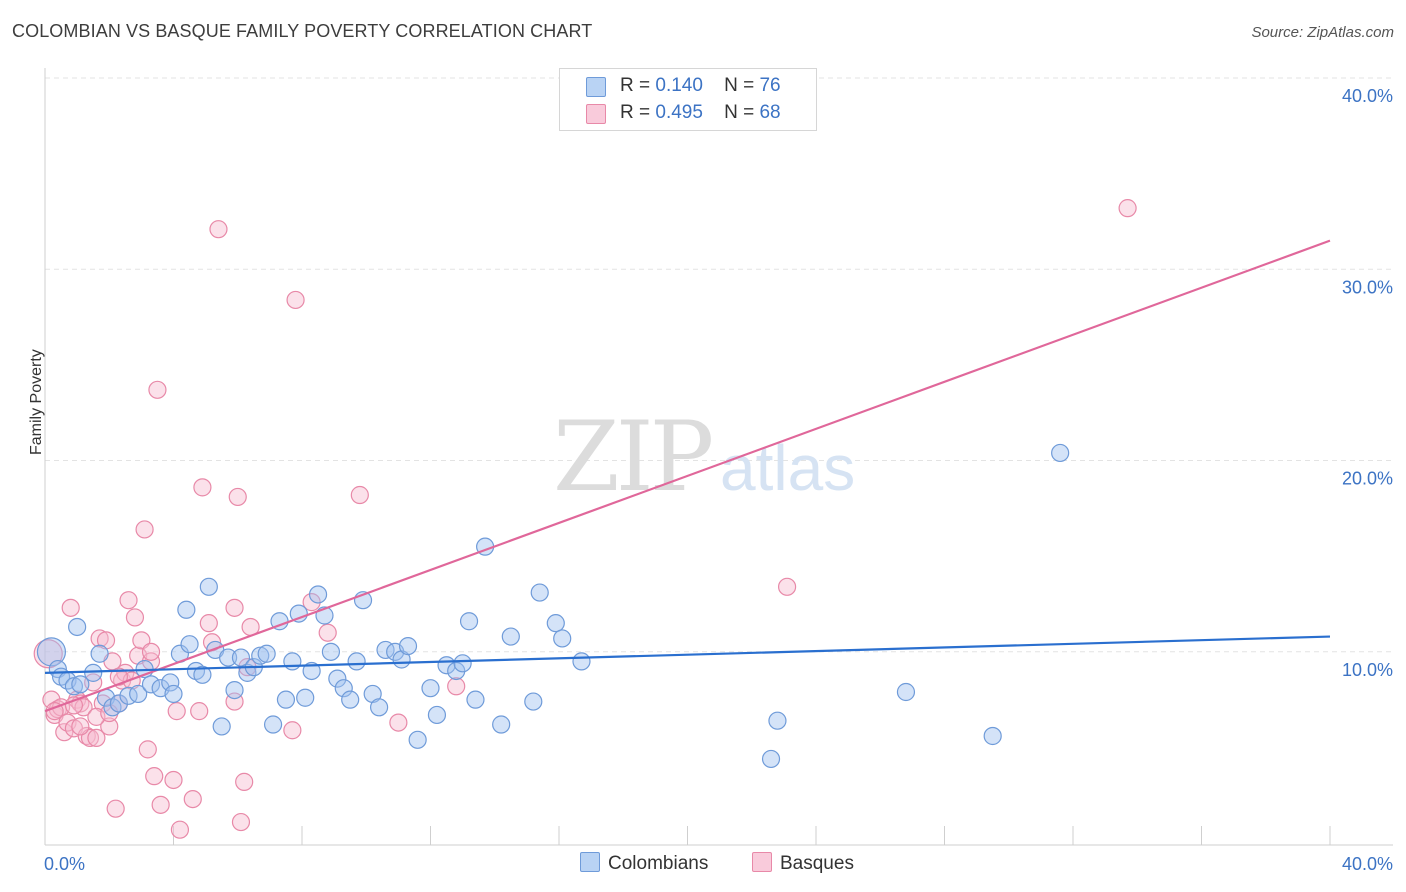 This screenshot has height=892, width=1406. What do you see at coordinates (1367, 670) in the screenshot?
I see `y-tick-label: 10.0%` at bounding box center [1367, 670].